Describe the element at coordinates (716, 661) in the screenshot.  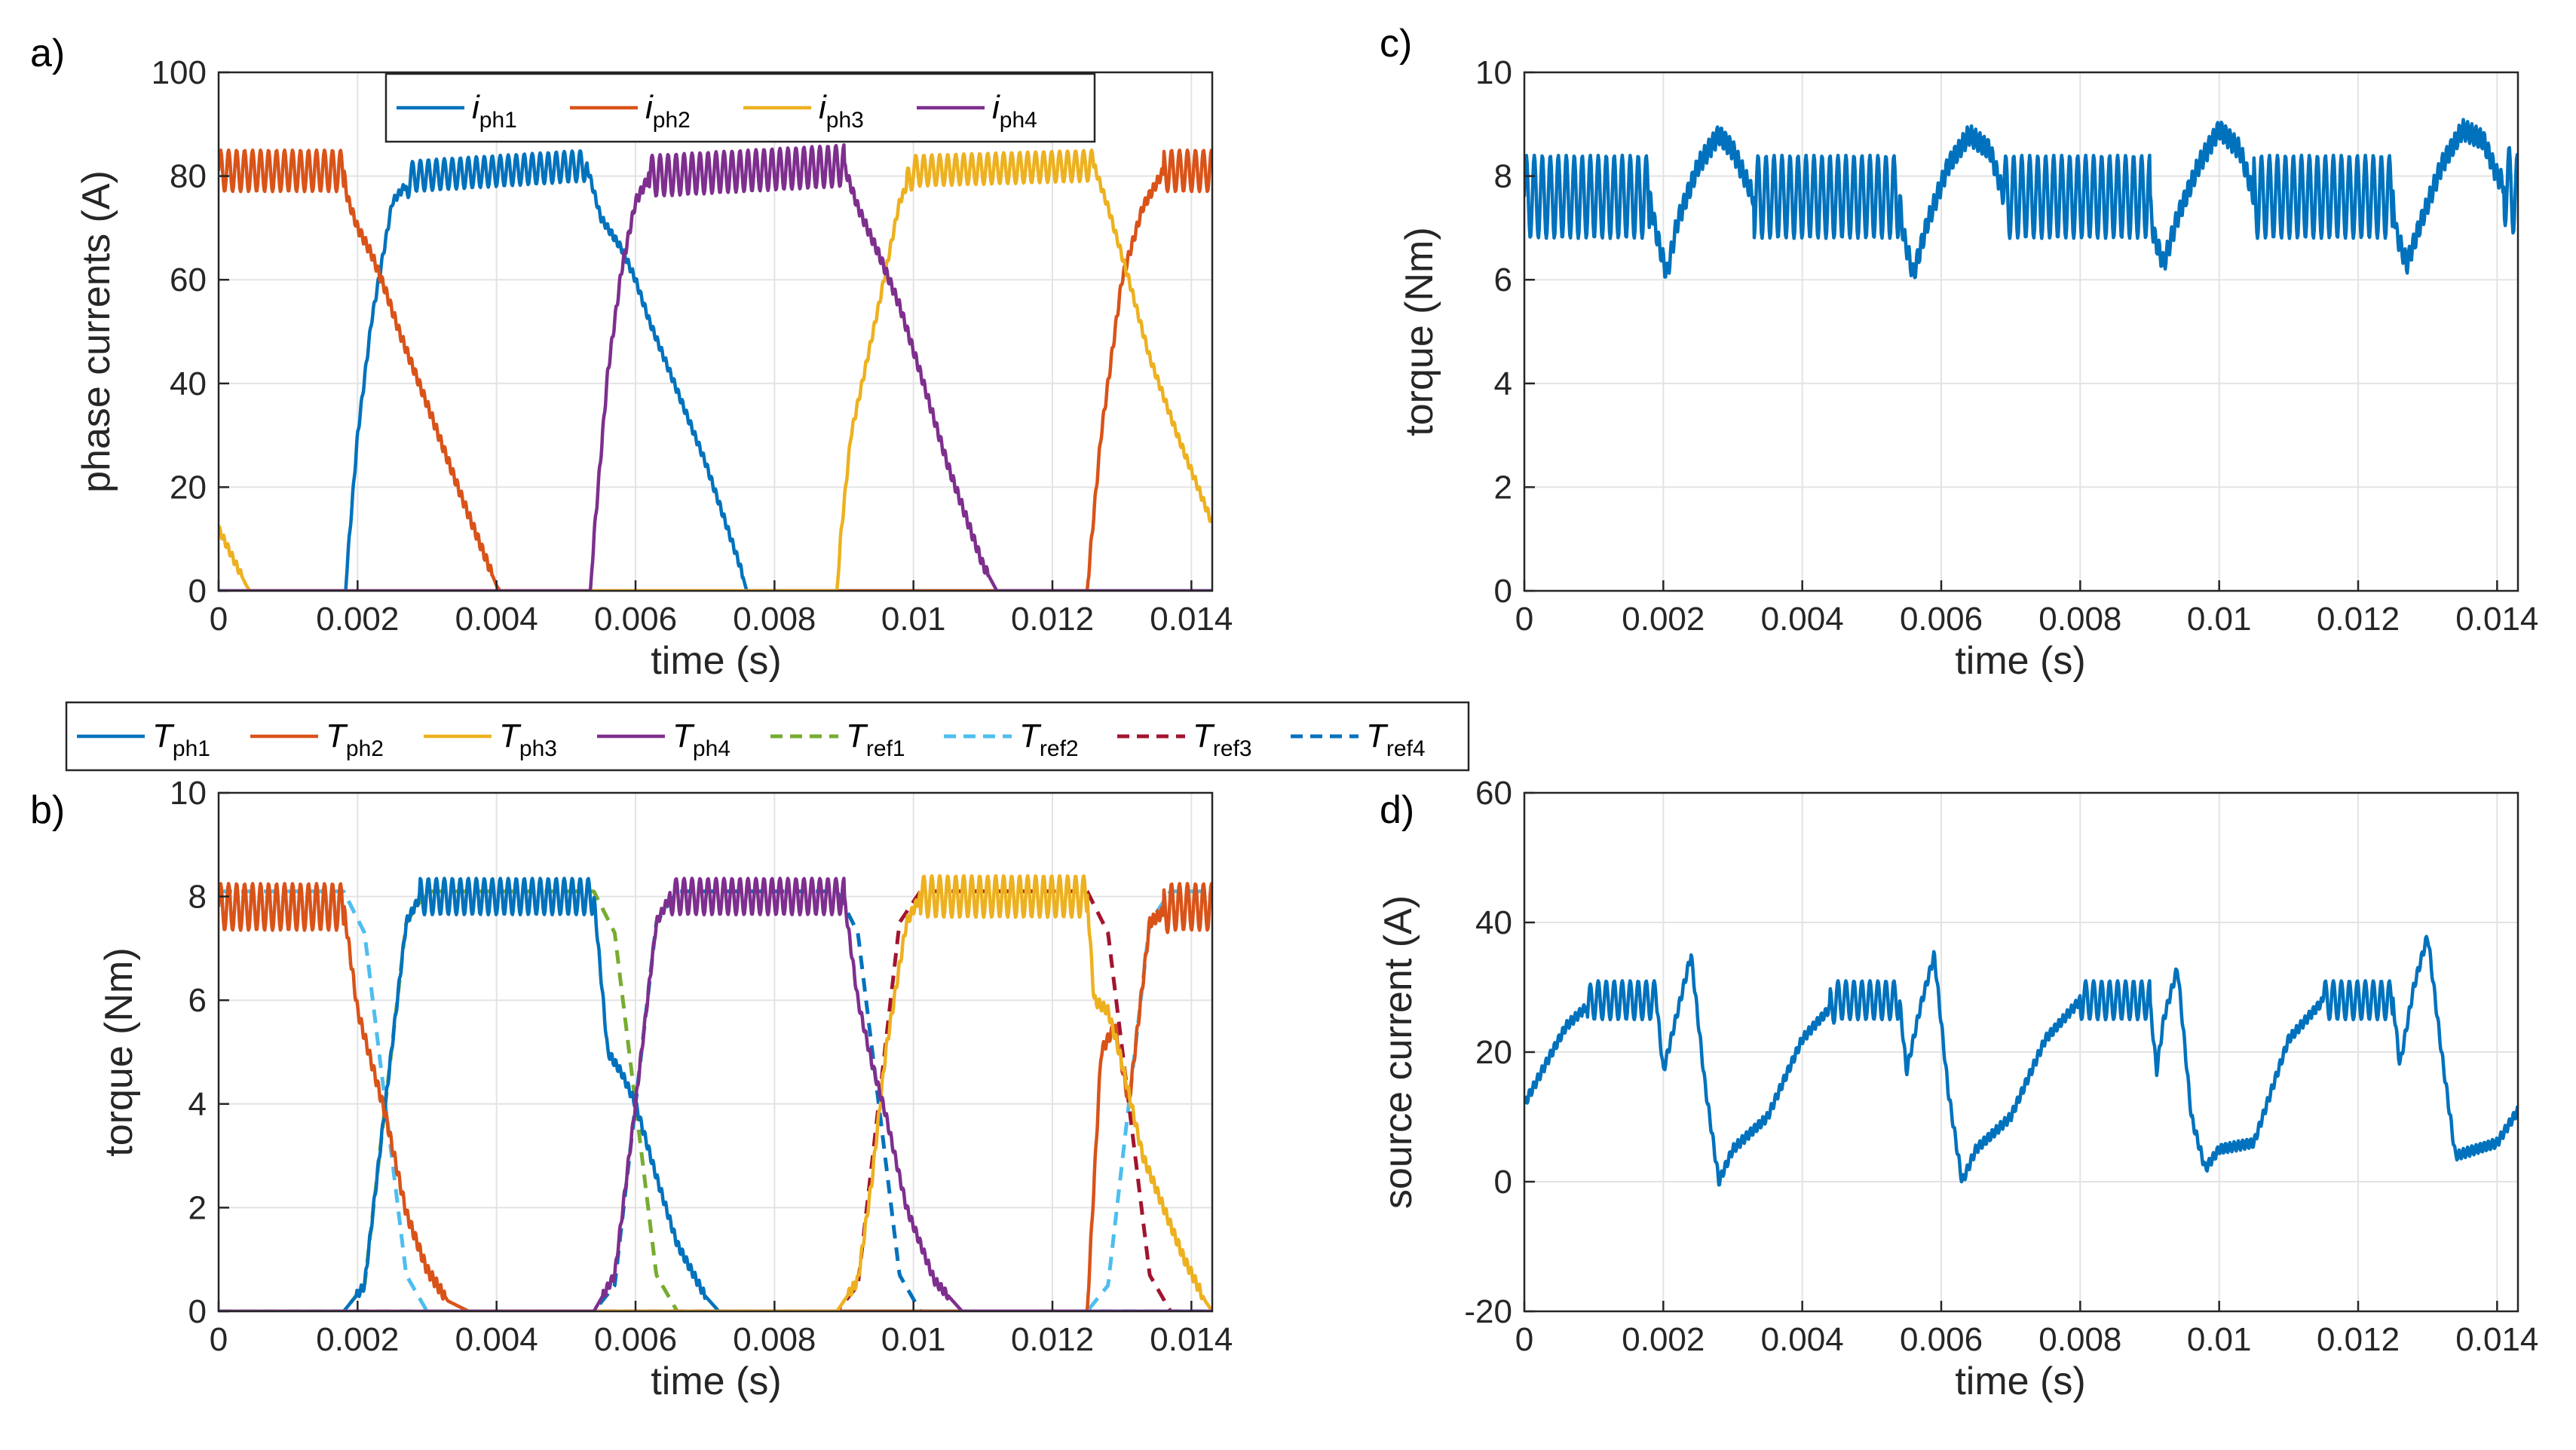
I see `panel-a-xlabel: time (s)` at that location.